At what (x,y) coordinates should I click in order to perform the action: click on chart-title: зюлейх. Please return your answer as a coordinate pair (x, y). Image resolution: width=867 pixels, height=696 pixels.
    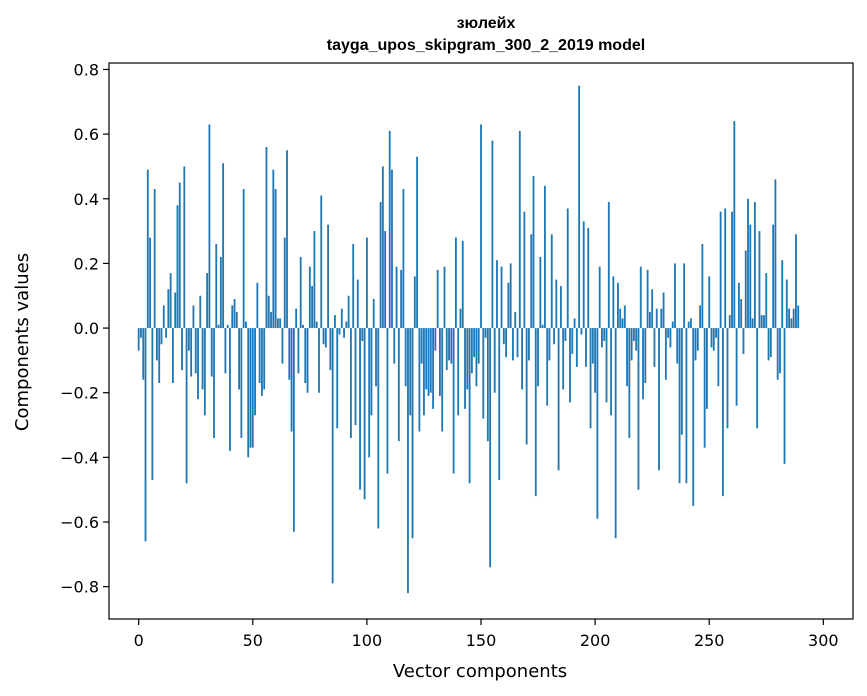
    Looking at the image, I should click on (486, 23).